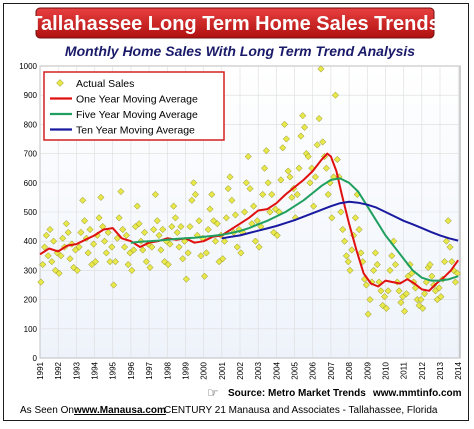 The width and height of the screenshot is (474, 429). Describe the element at coordinates (31, 241) in the screenshot. I see `y-tick-label: 400` at that location.